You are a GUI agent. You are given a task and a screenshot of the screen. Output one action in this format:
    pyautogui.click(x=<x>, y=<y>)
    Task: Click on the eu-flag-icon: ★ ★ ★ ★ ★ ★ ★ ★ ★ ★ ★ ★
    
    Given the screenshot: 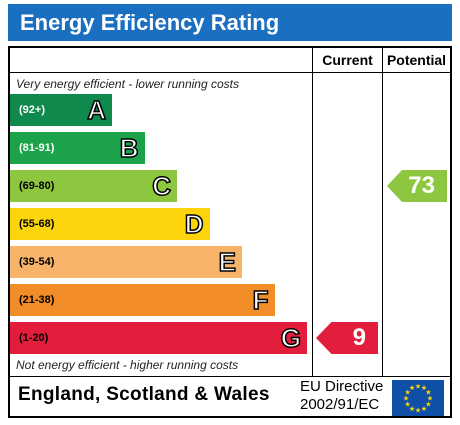 What is the action you would take?
    pyautogui.click(x=418, y=398)
    